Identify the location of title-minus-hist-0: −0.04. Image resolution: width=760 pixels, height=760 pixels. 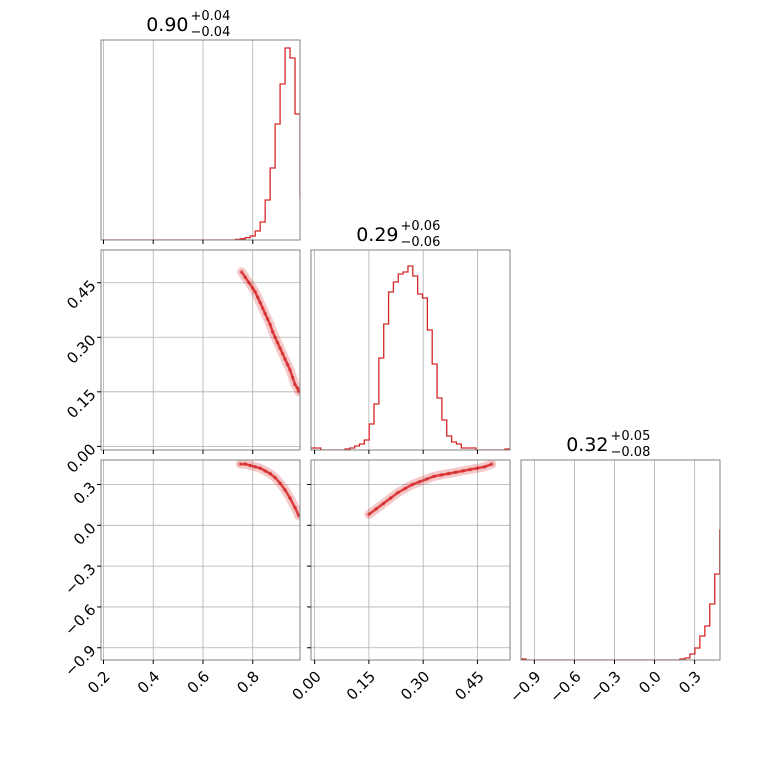
(211, 32).